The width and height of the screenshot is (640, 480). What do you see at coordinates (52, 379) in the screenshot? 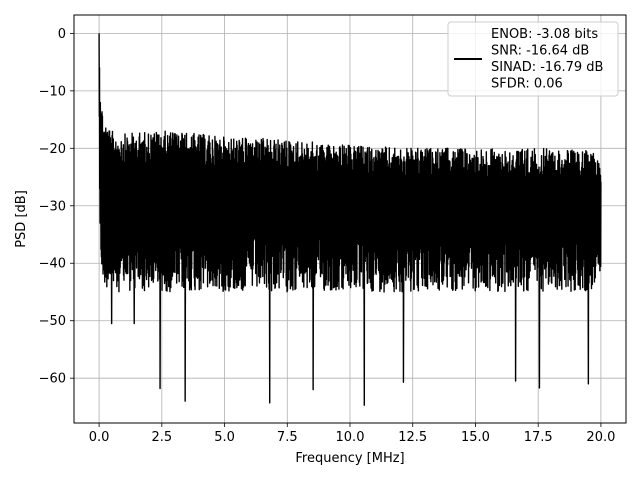
I see `y-tick-label: −60` at bounding box center [52, 379].